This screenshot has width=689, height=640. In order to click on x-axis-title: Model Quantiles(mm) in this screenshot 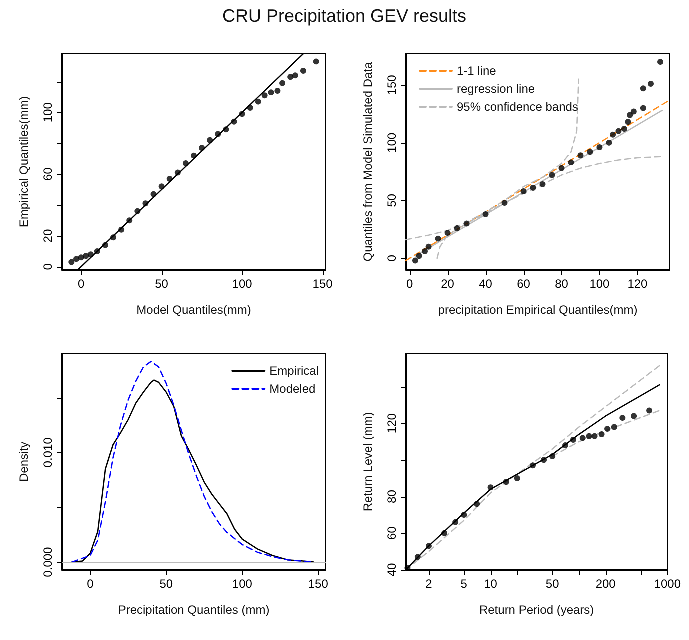, I will do `click(194, 310)`.